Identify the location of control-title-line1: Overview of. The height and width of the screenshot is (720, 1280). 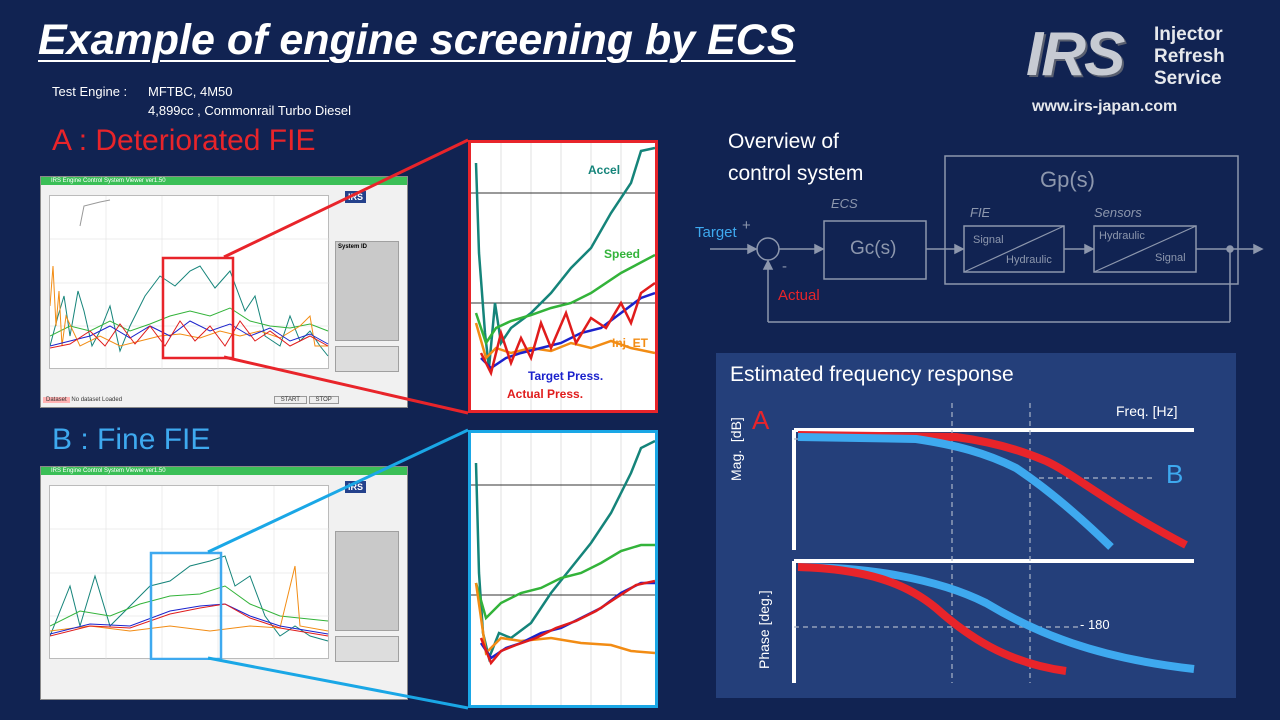
(783, 141).